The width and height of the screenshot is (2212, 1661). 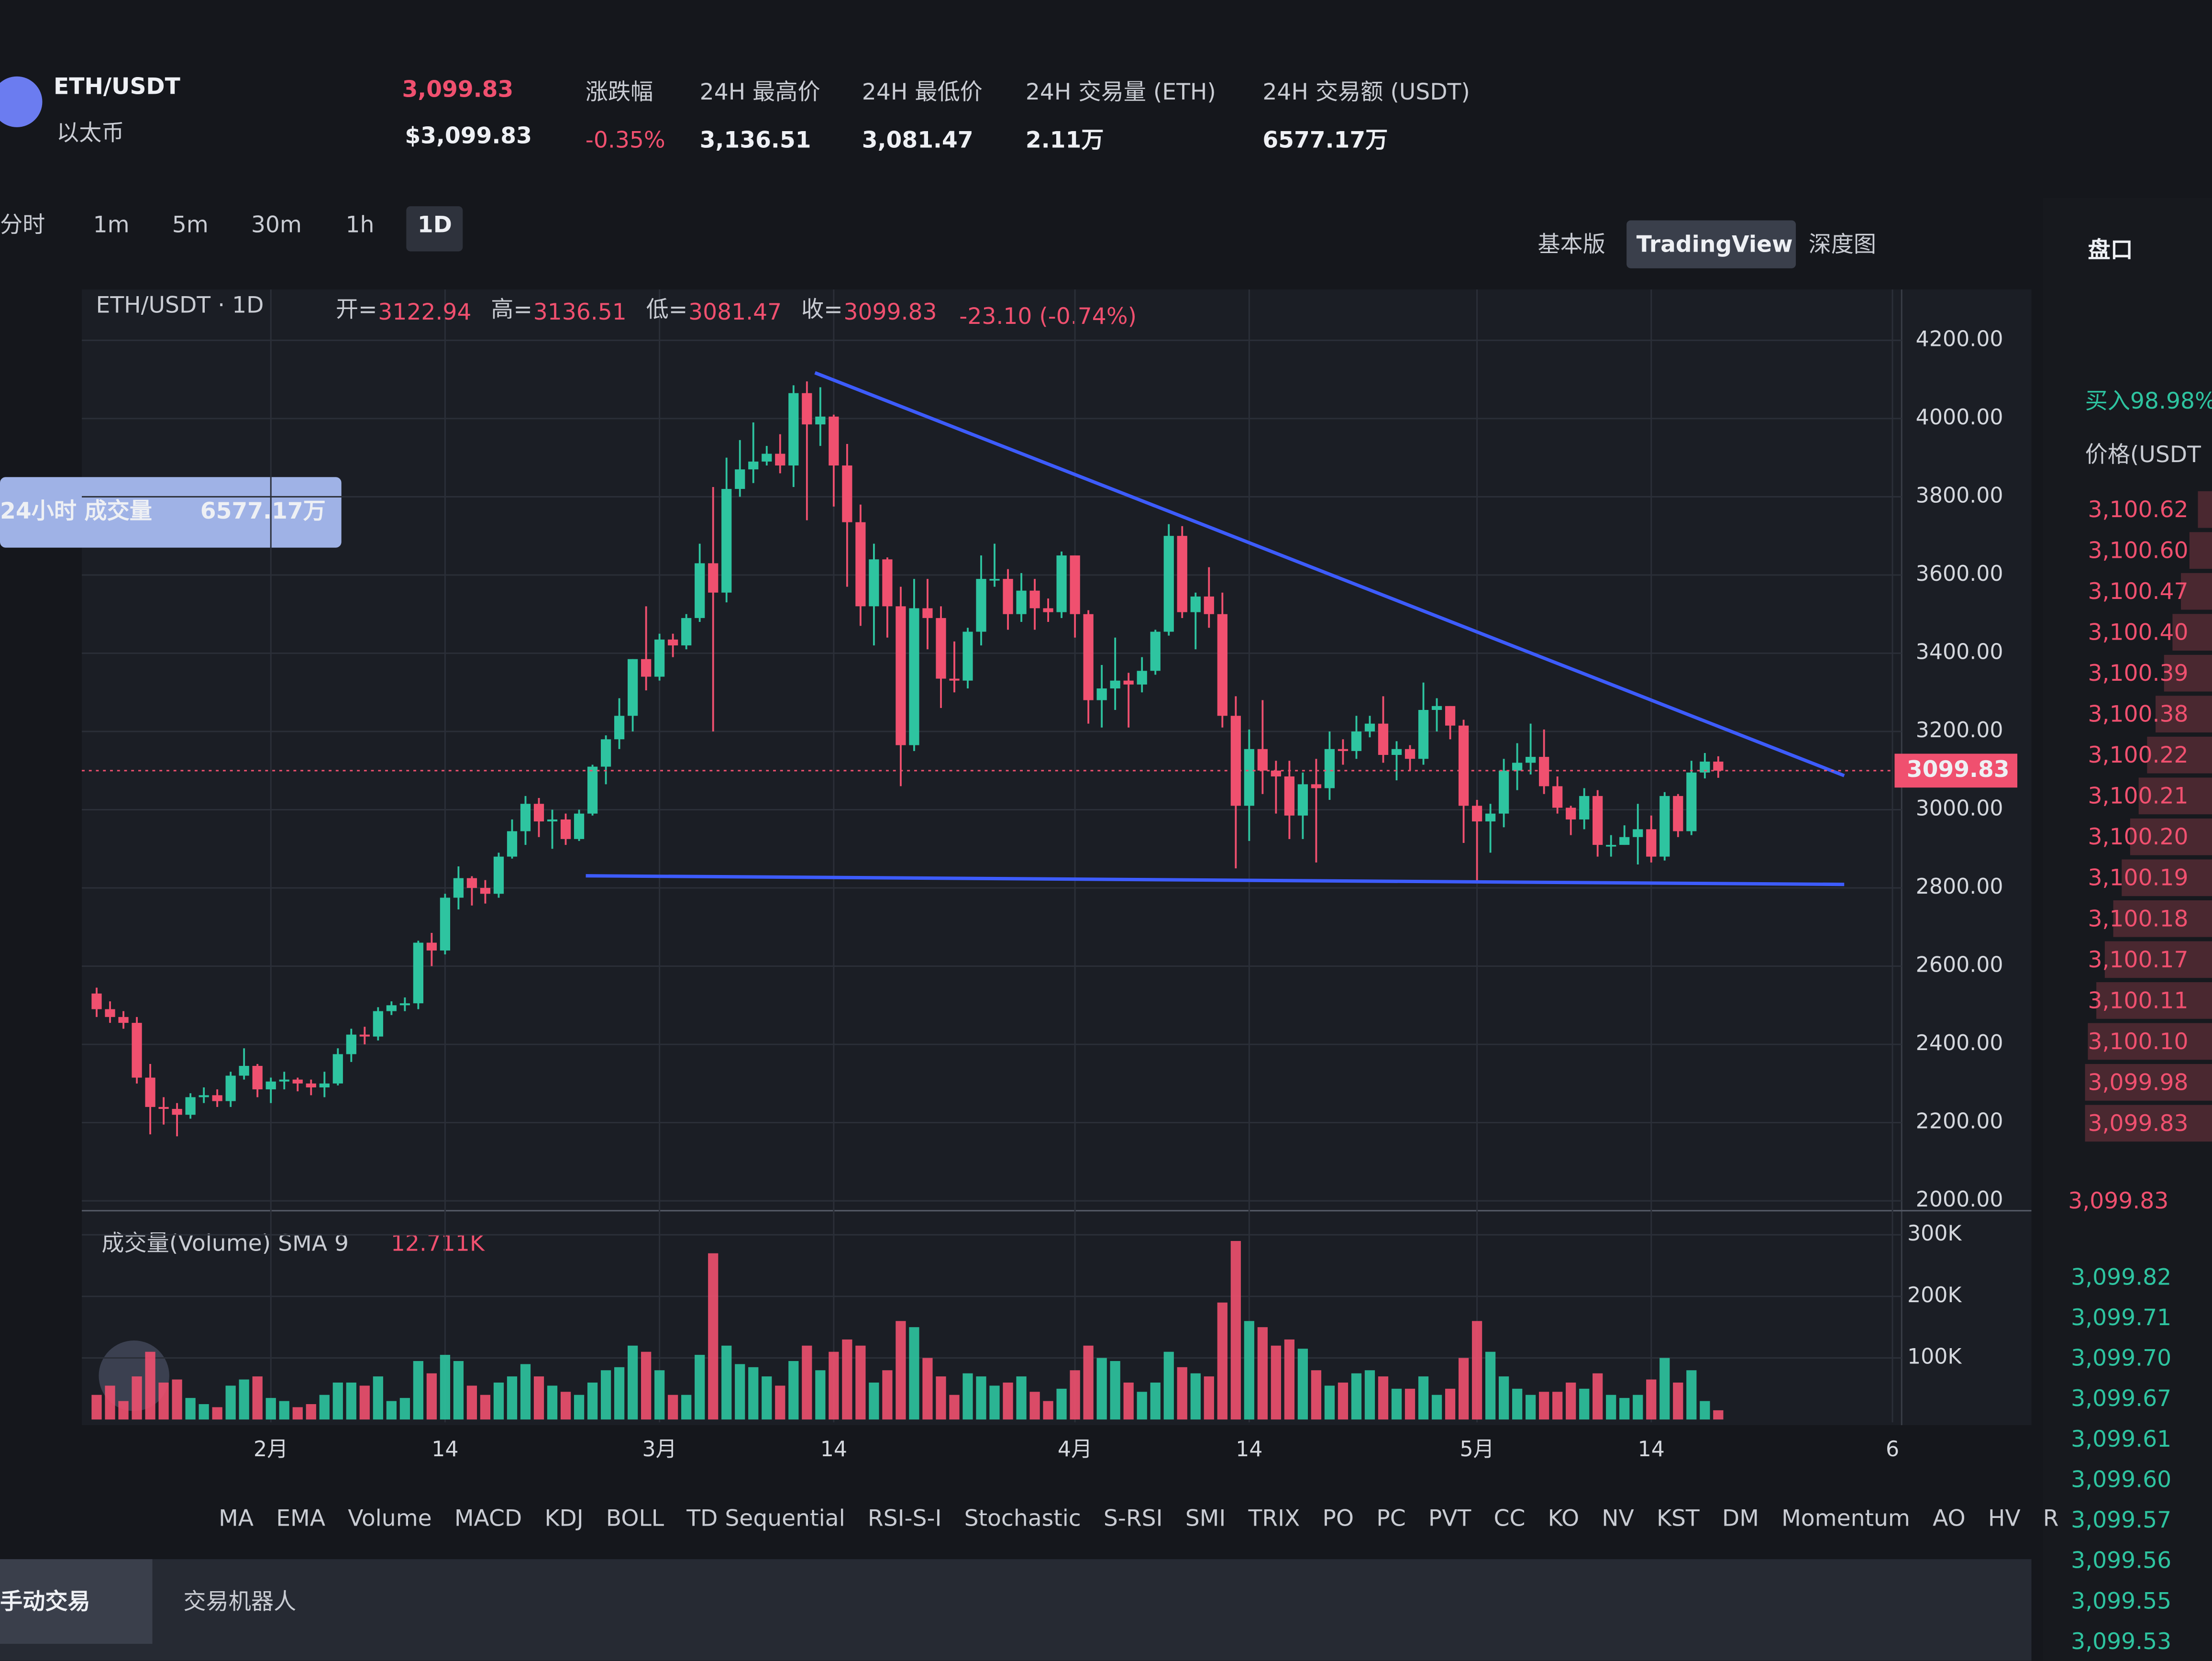 What do you see at coordinates (111, 225) in the screenshot?
I see `interval: 1m` at bounding box center [111, 225].